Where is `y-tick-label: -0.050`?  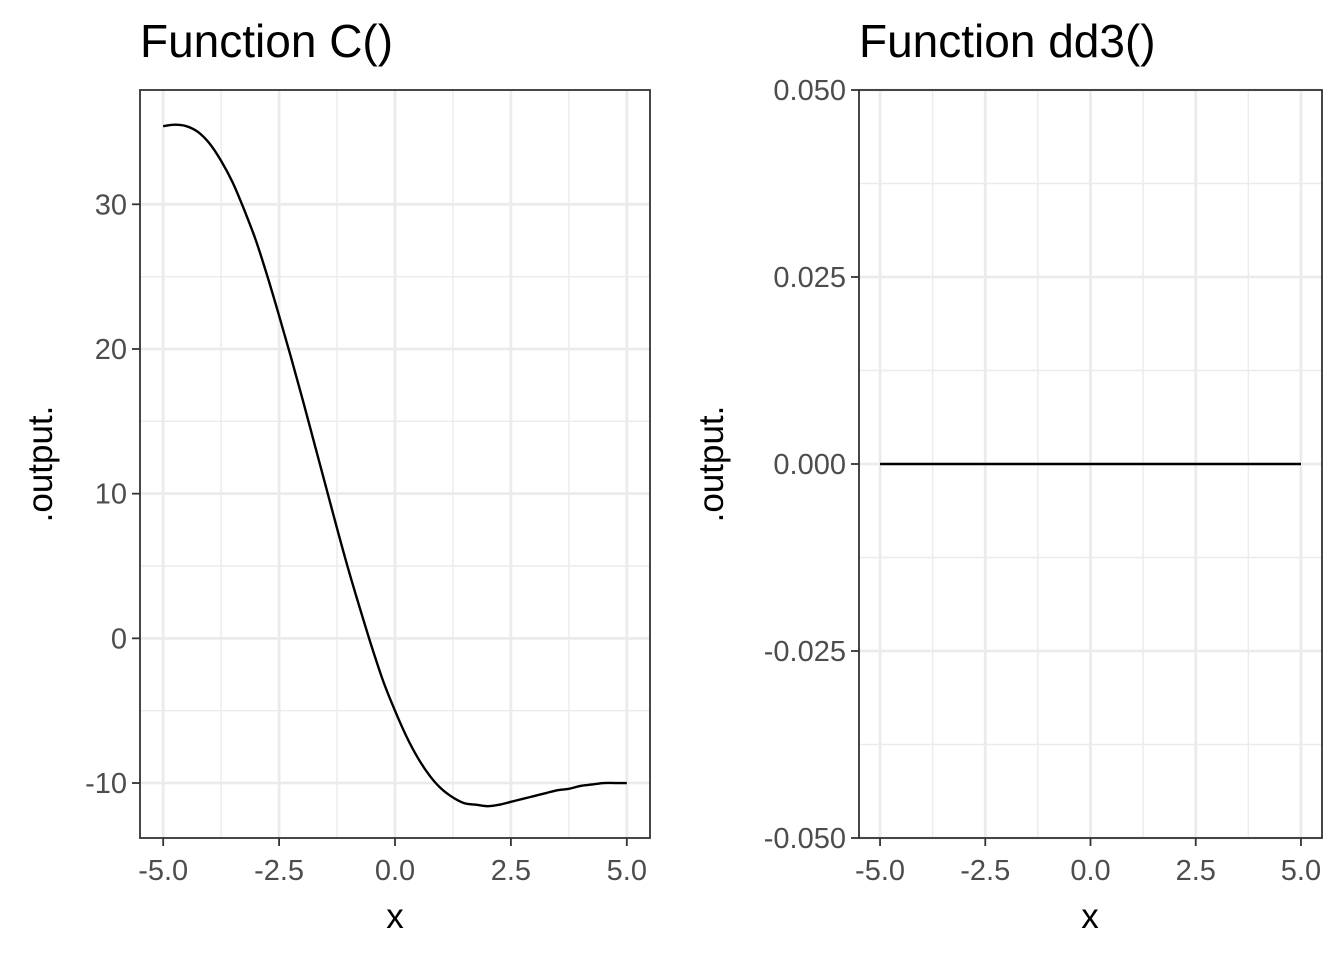 y-tick-label: -0.050 is located at coordinates (805, 839).